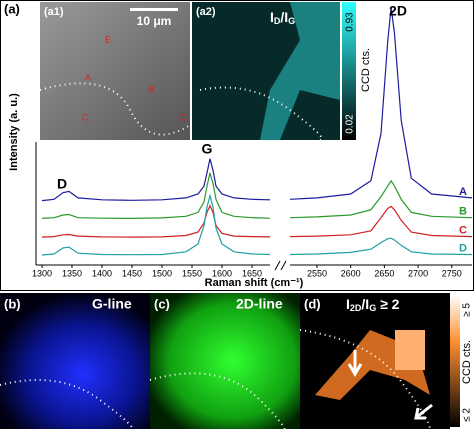 The image size is (474, 434). Describe the element at coordinates (102, 273) in the screenshot. I see `x-tick-label: 1400` at that location.